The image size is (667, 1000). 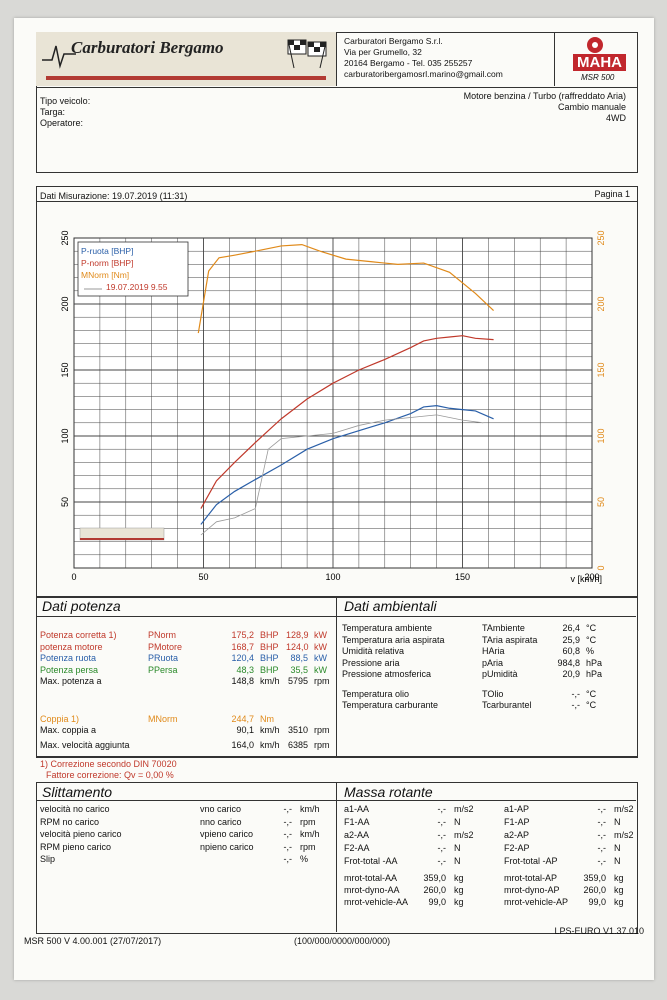 I want to click on ambient-row-value: 25,9, so click(x=571, y=639).